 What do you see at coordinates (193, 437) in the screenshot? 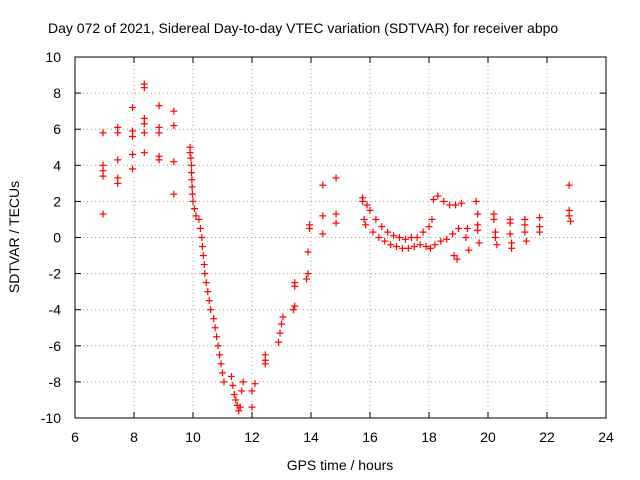
I see `x-tick-label: 10` at bounding box center [193, 437].